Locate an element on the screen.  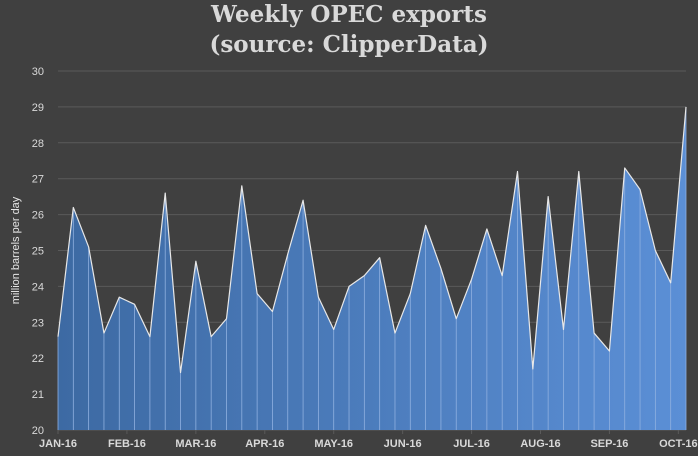
y-tick-label: 28 is located at coordinates (38, 144).